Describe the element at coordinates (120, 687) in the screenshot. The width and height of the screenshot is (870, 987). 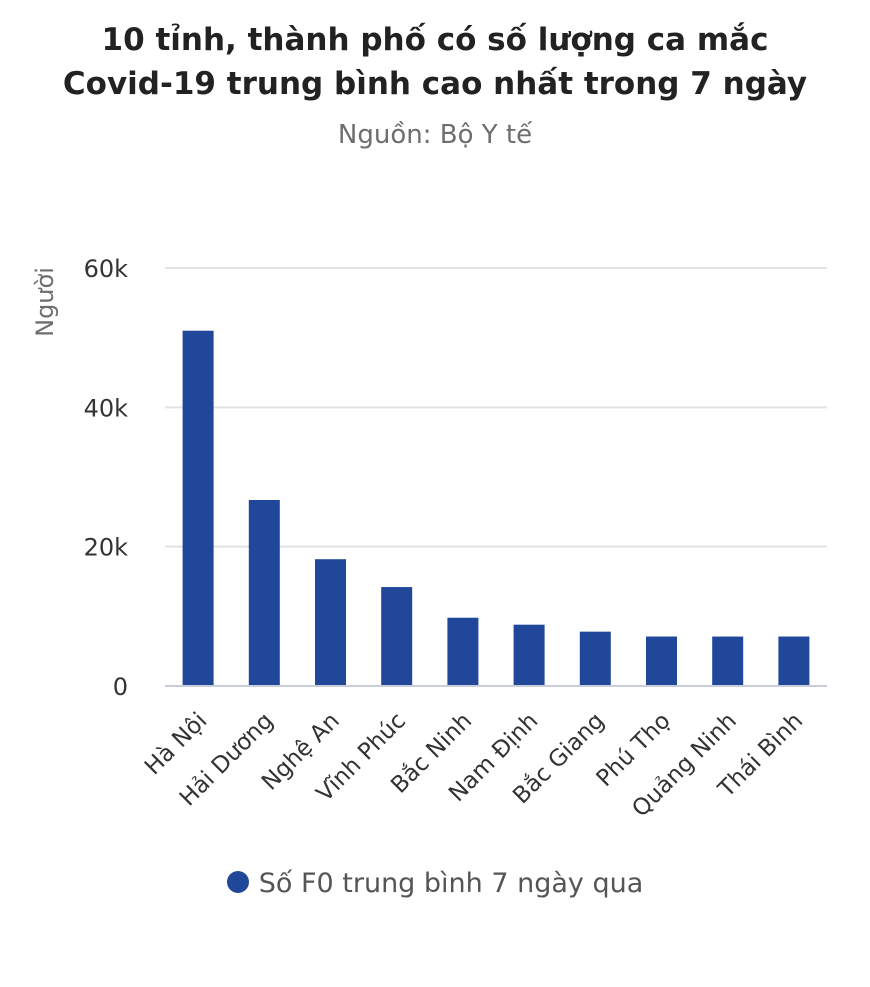
I see `y-tick-label: 0` at that location.